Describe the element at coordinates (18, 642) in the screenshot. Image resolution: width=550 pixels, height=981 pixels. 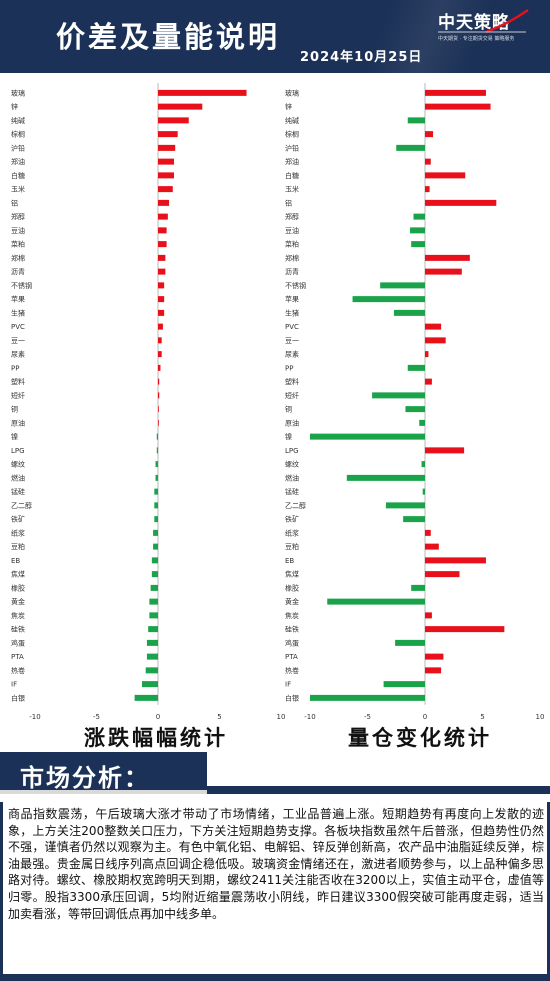
I see `change-category-label: 鸡蛋` at that location.